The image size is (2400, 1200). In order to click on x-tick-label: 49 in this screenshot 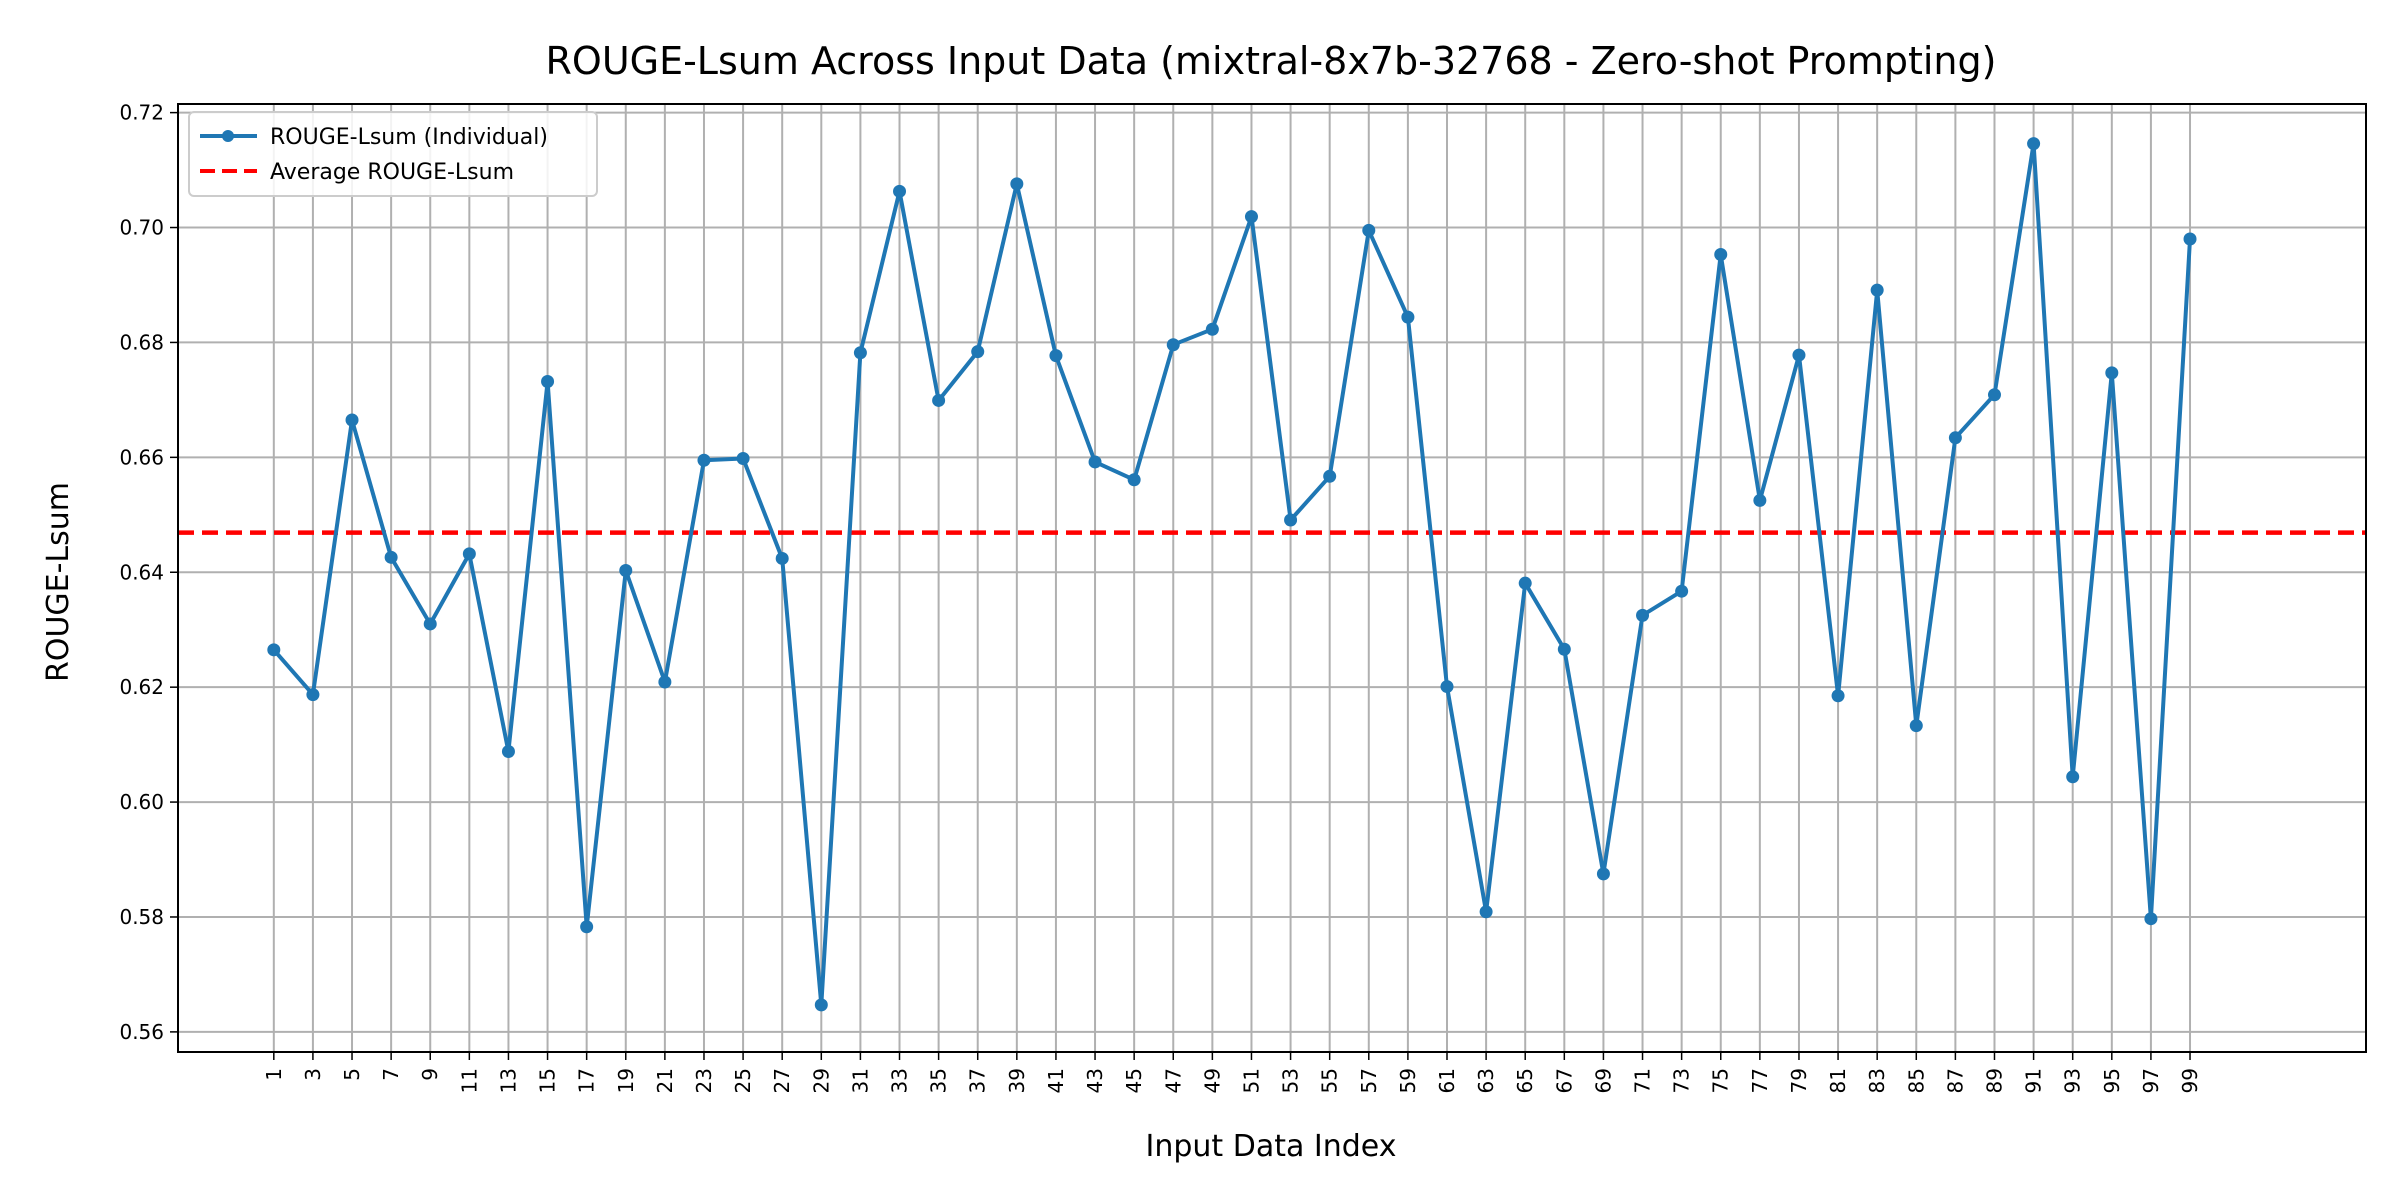, I will do `click(1212, 1080)`.